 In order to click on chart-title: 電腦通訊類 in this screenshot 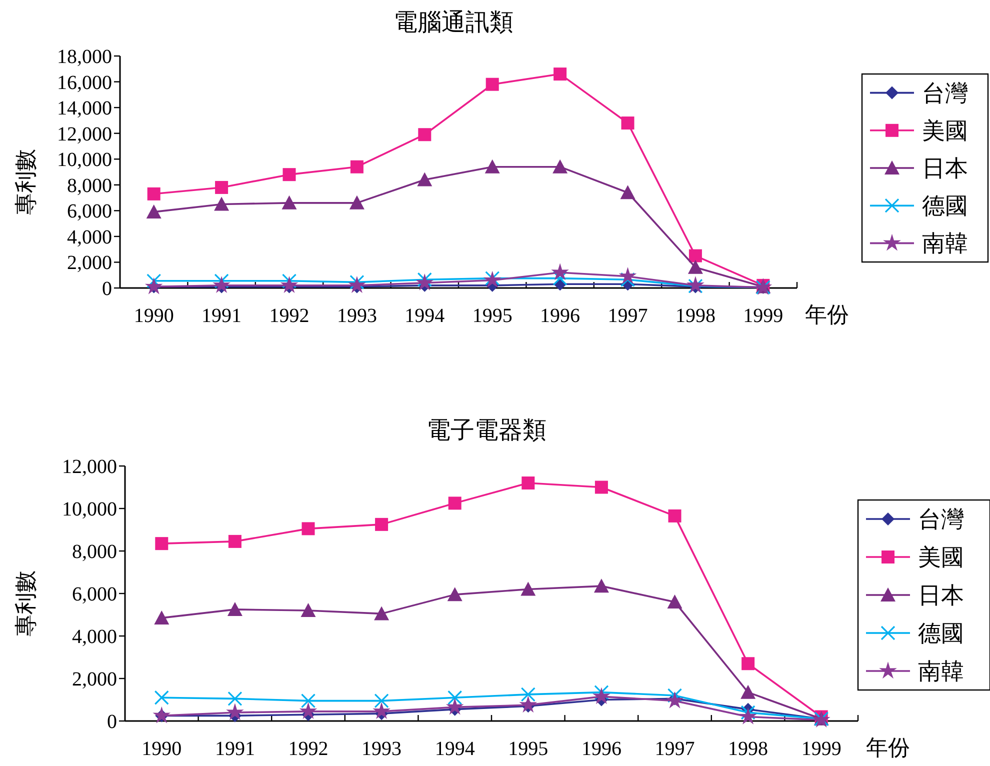, I will do `click(454, 23)`.